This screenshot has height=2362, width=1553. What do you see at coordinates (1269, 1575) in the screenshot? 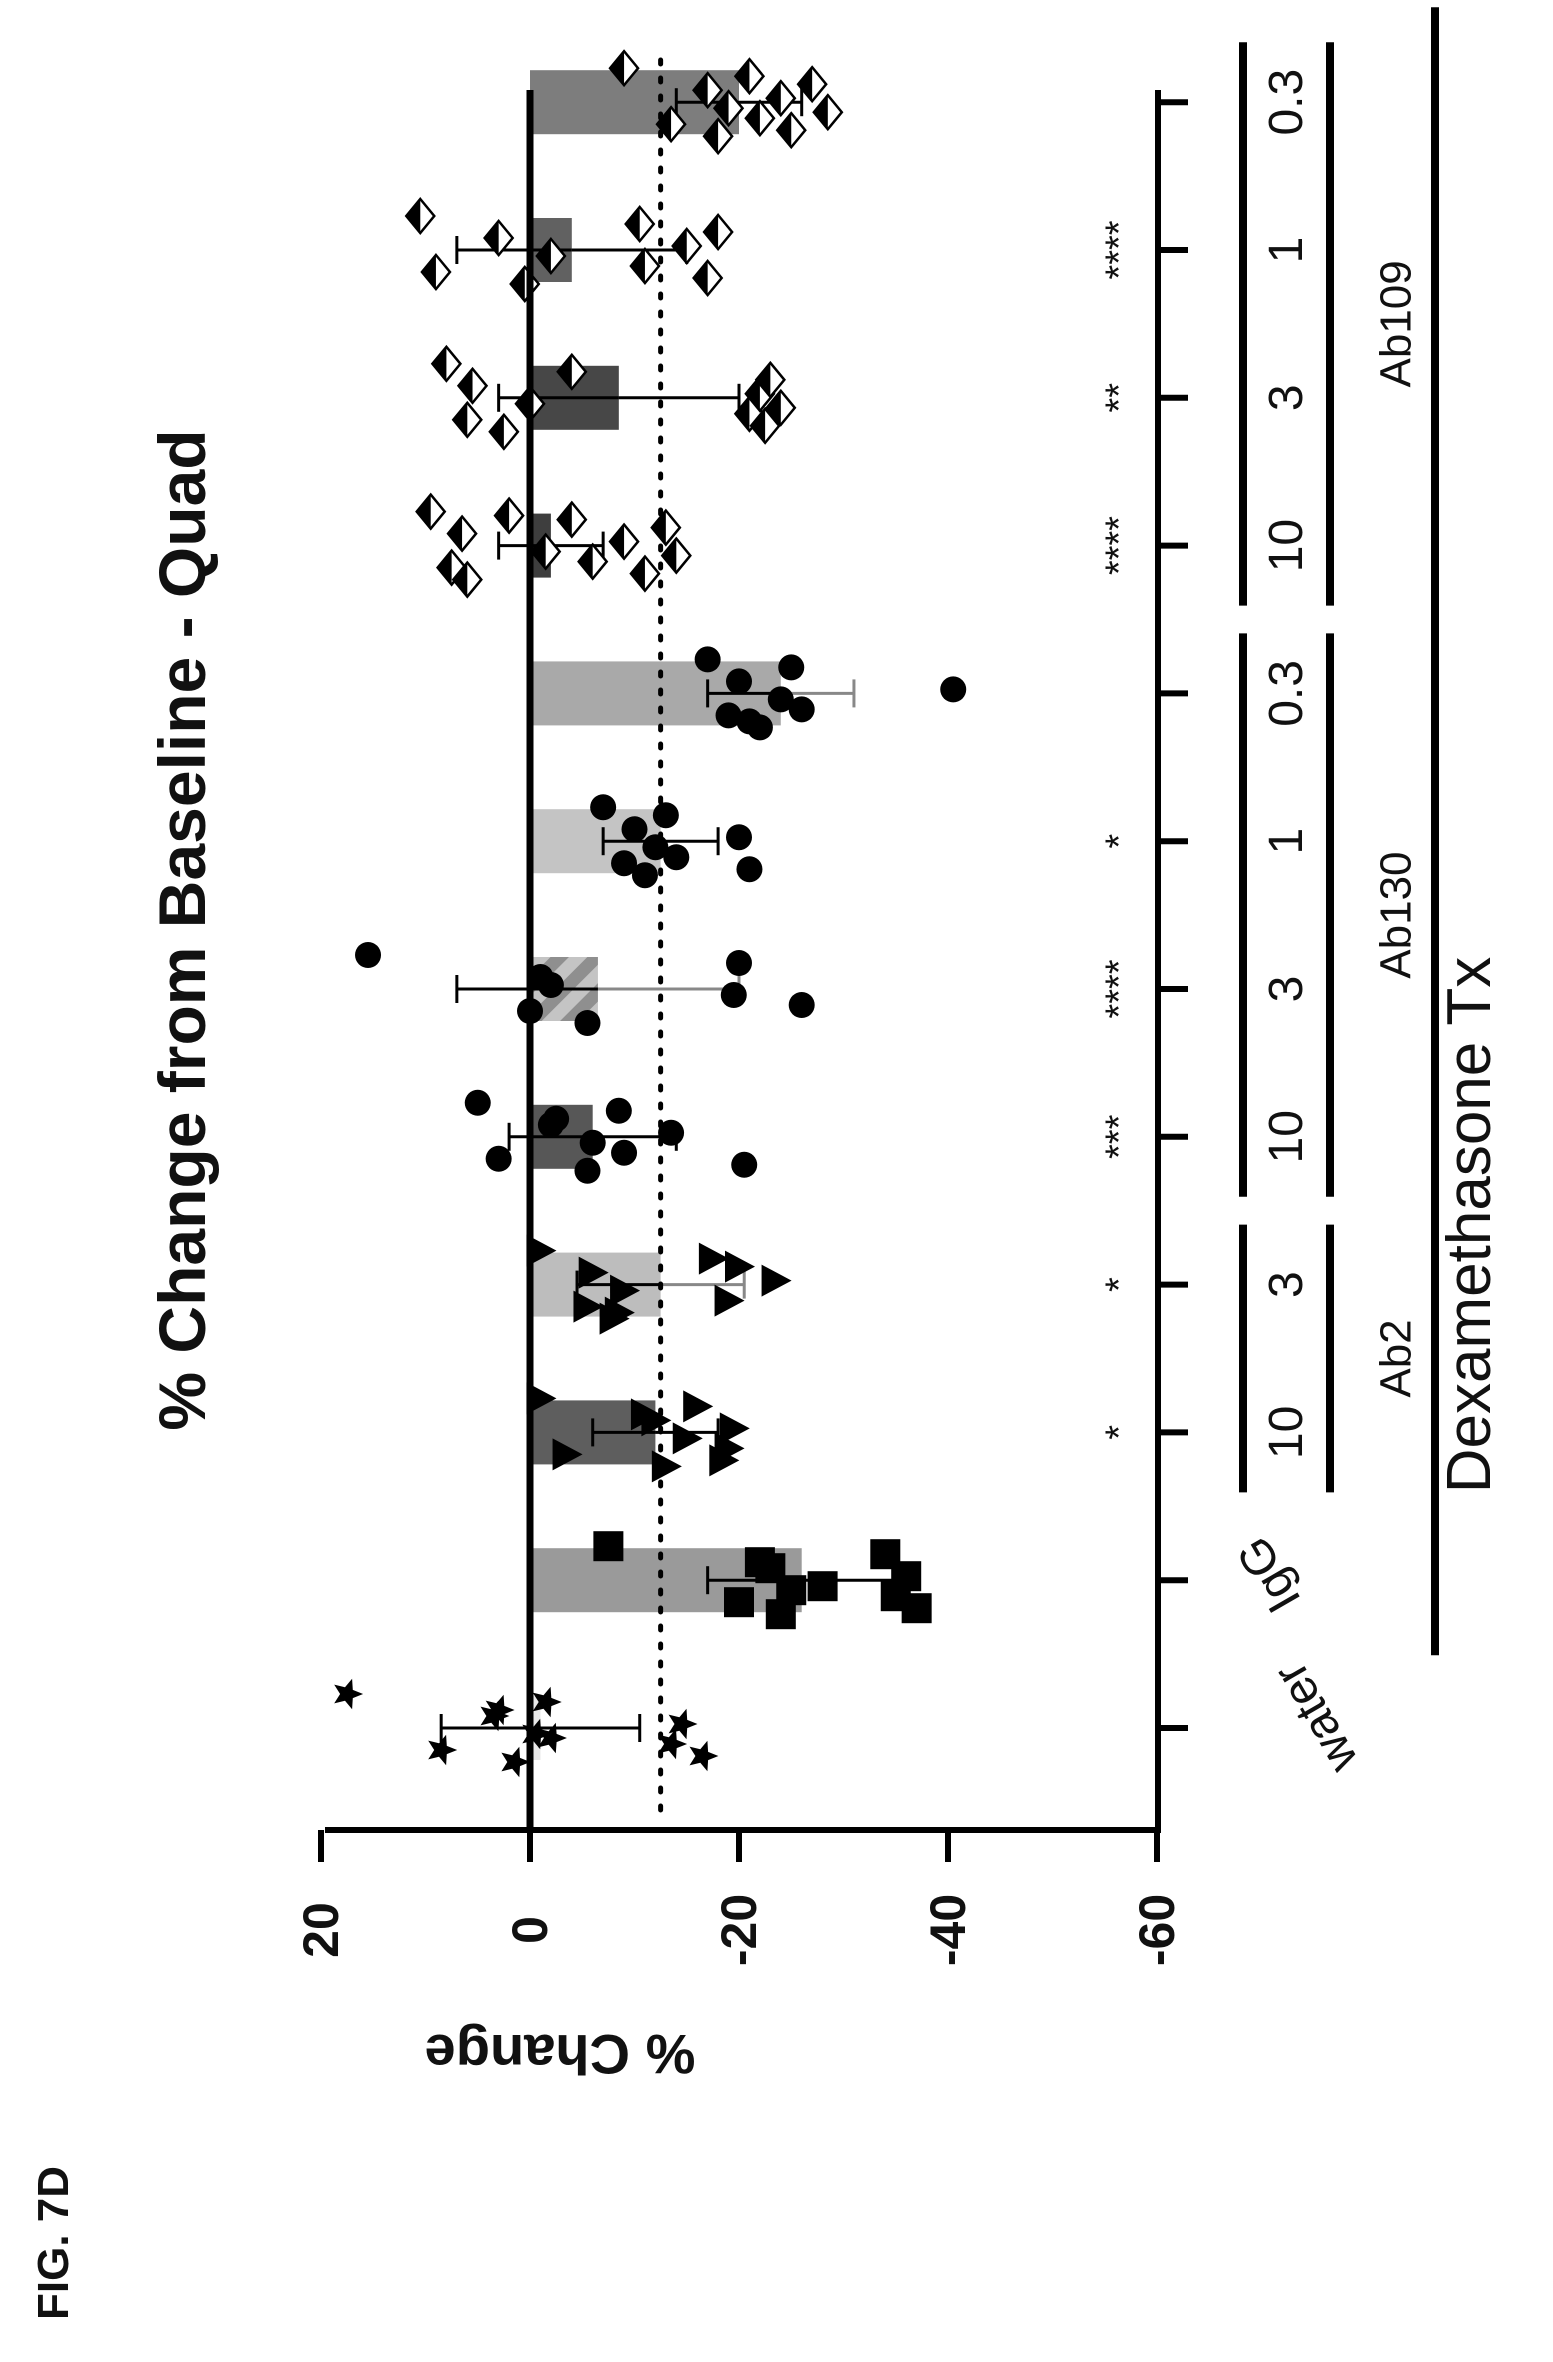
I see `category-label: IgG` at bounding box center [1269, 1575].